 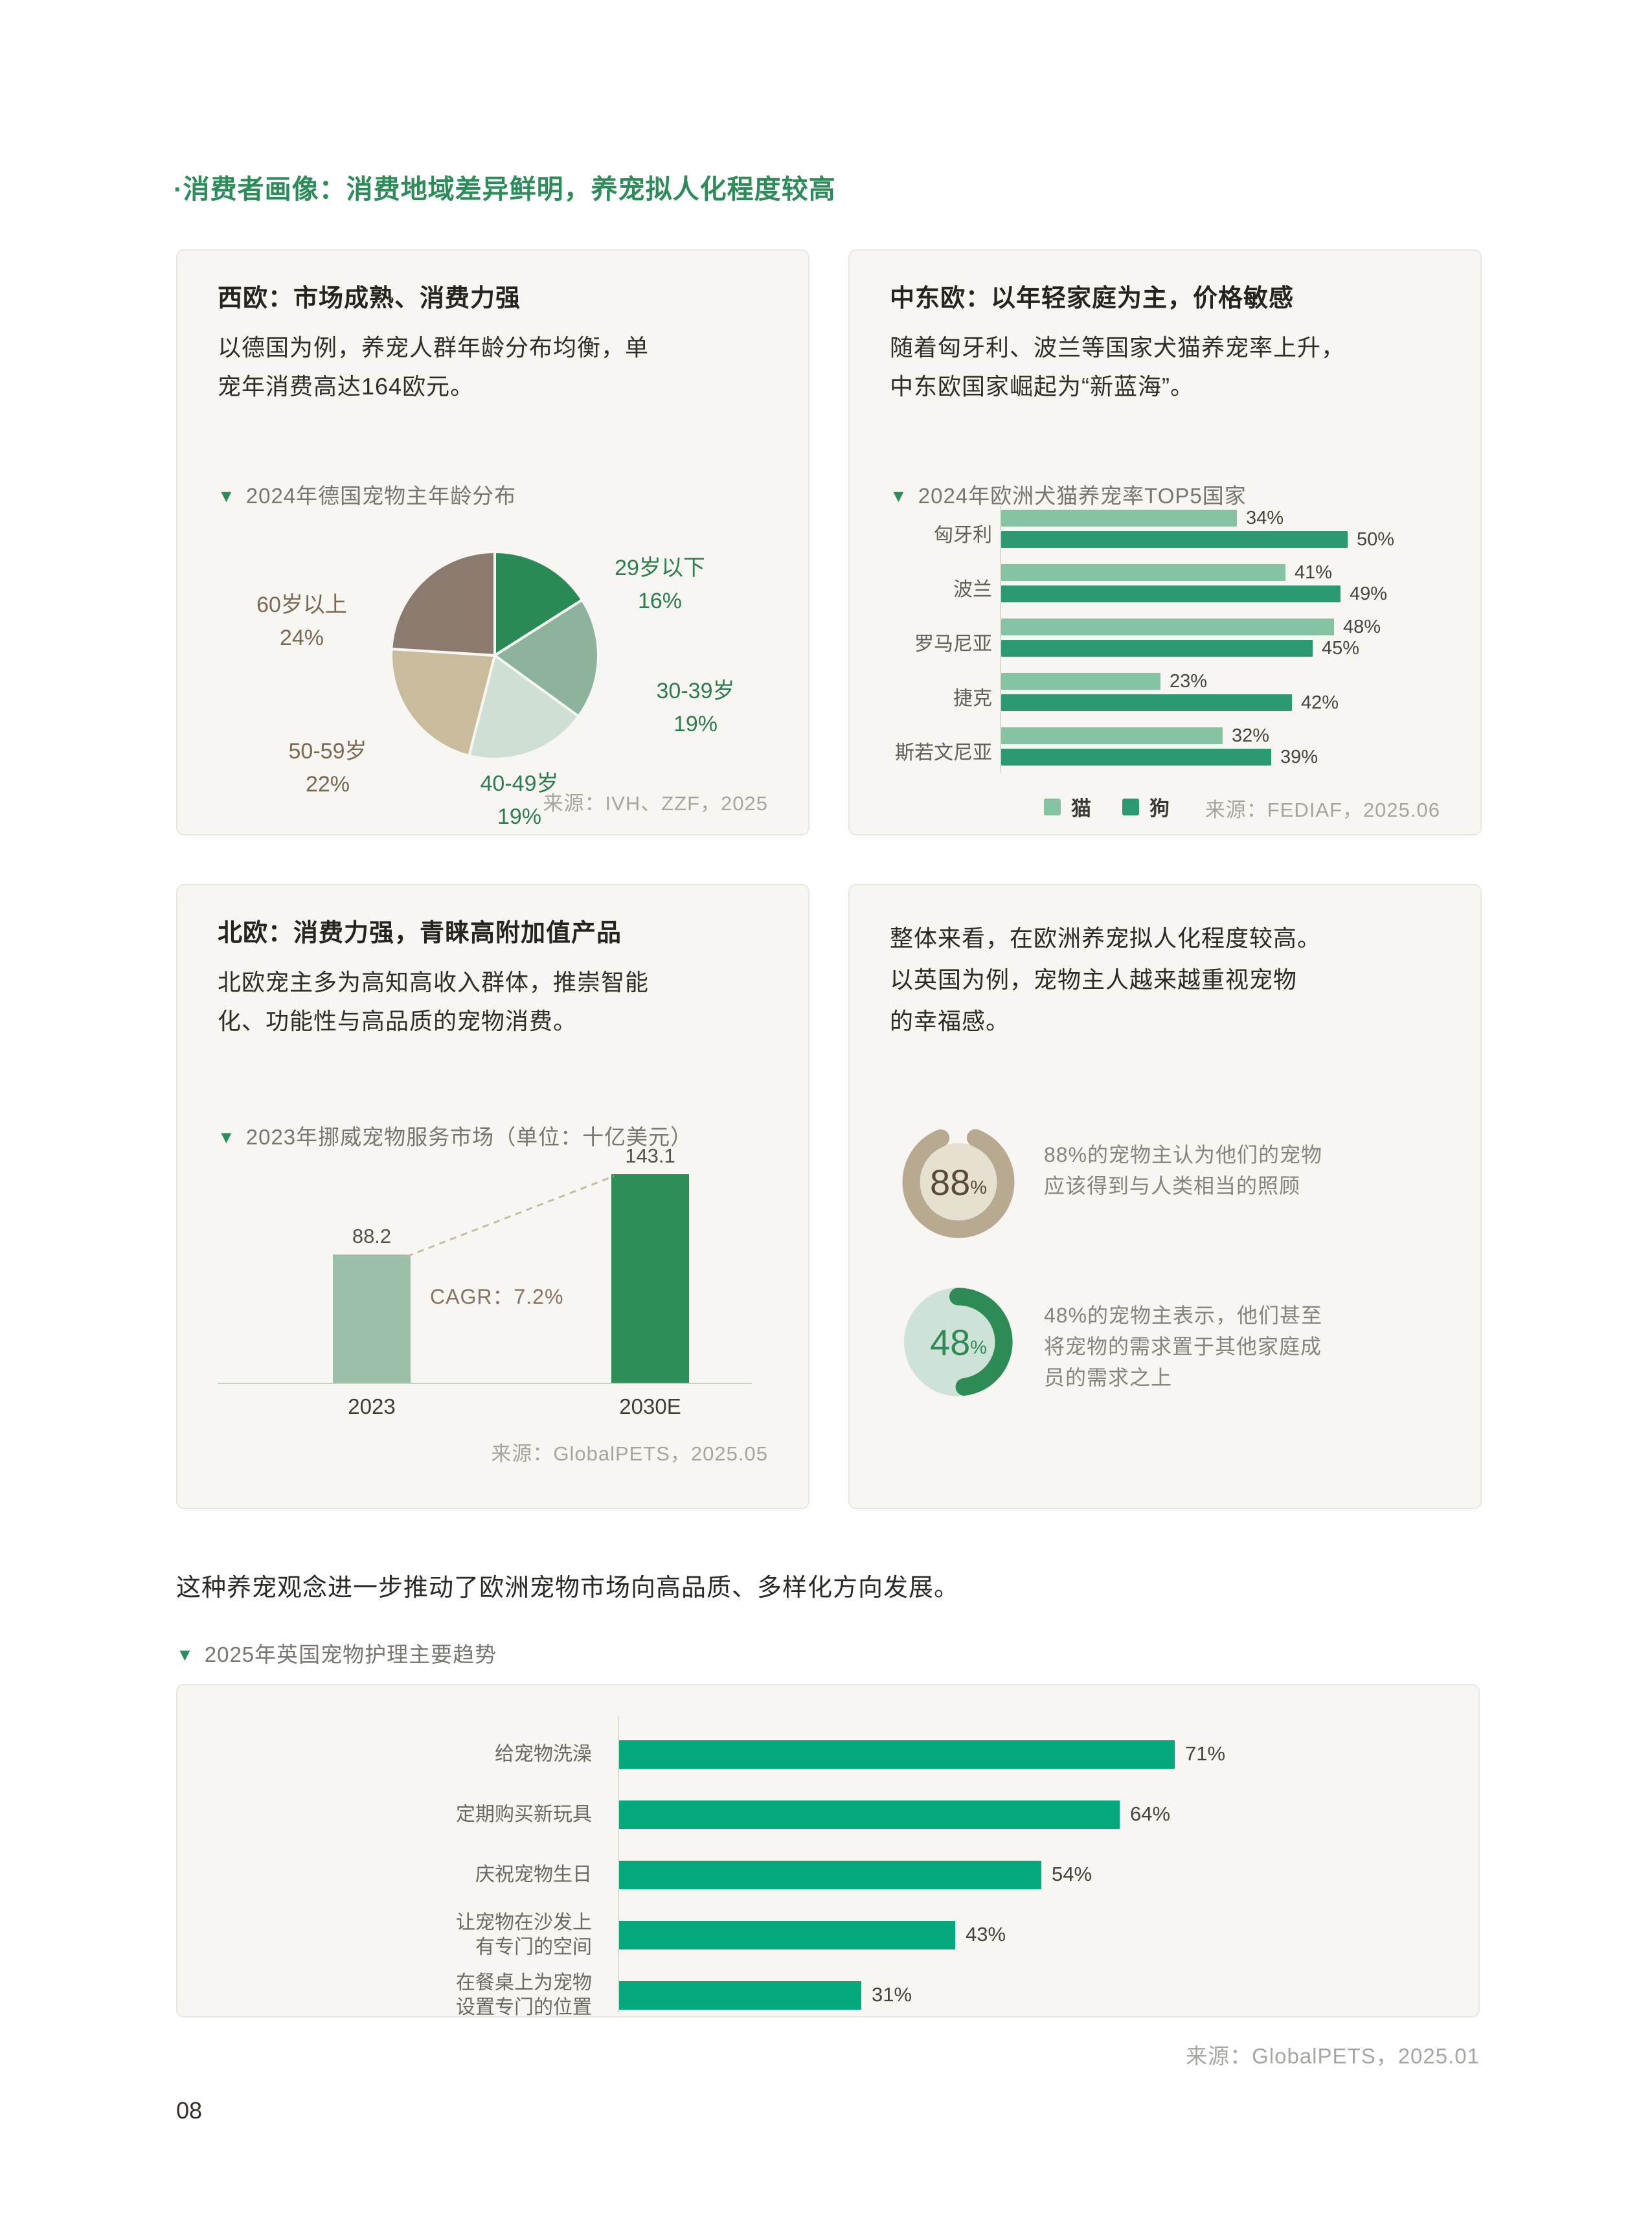 I want to click on dashed-trend-line, so click(x=510, y=1216).